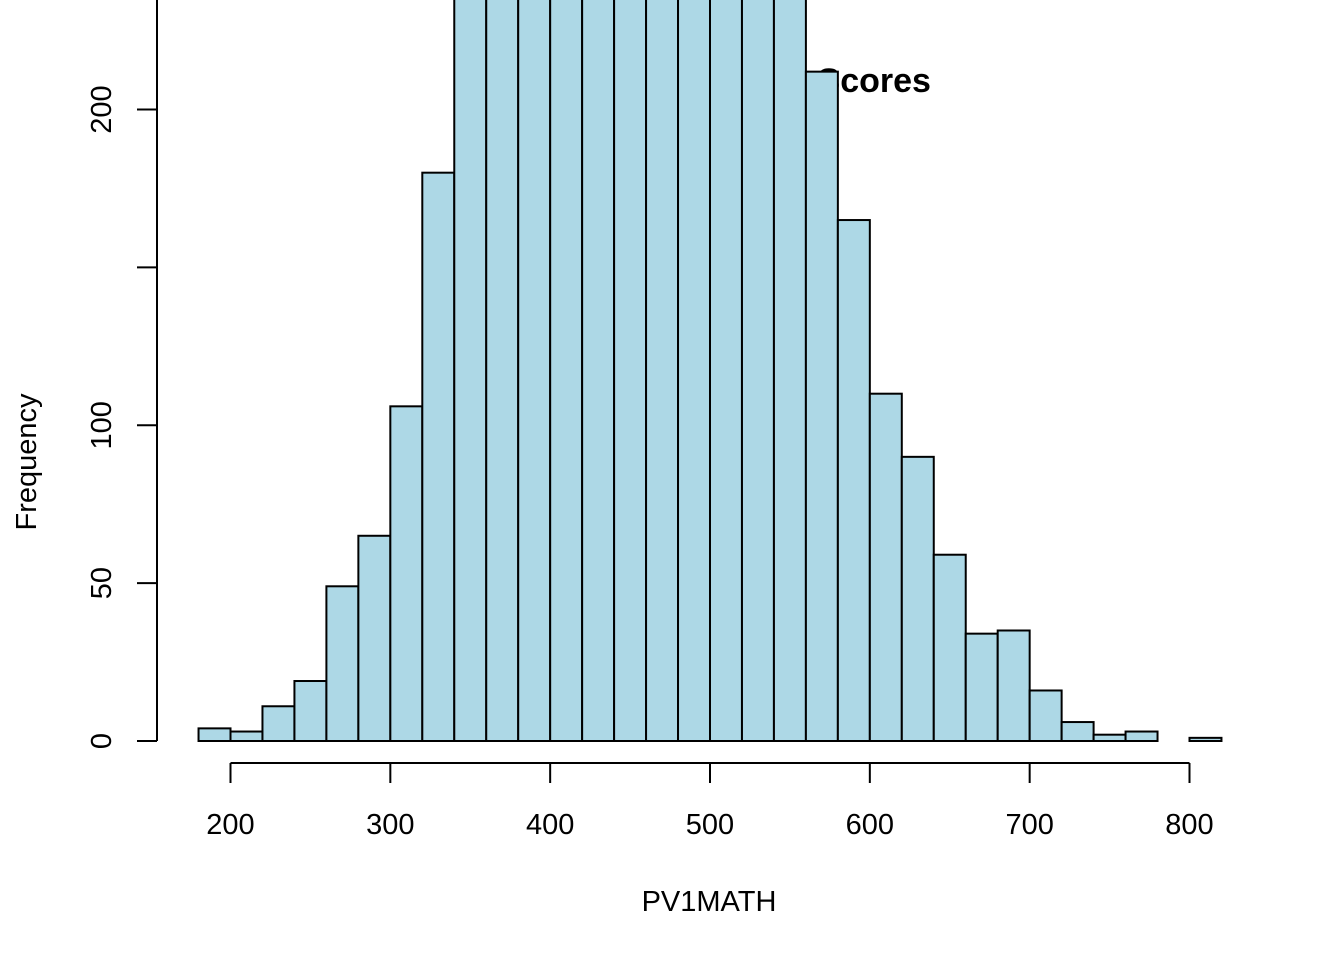 This screenshot has height=960, width=1344. What do you see at coordinates (121, 417) in the screenshot?
I see `y-axis-ticks: 050100200300` at bounding box center [121, 417].